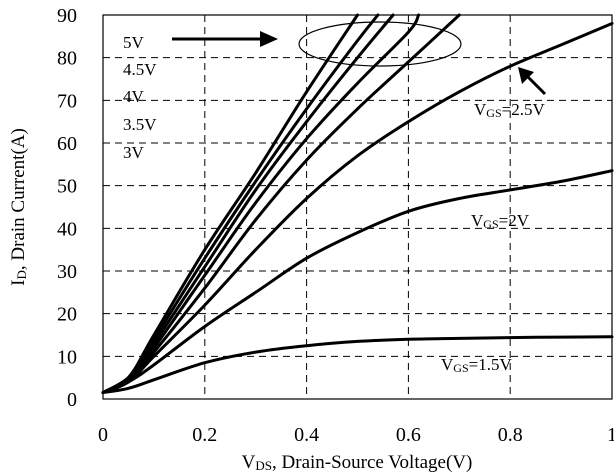 The height and width of the screenshot is (474, 614). Describe the element at coordinates (490, 224) in the screenshot. I see `label-vgs-2v-sub: GS` at that location.